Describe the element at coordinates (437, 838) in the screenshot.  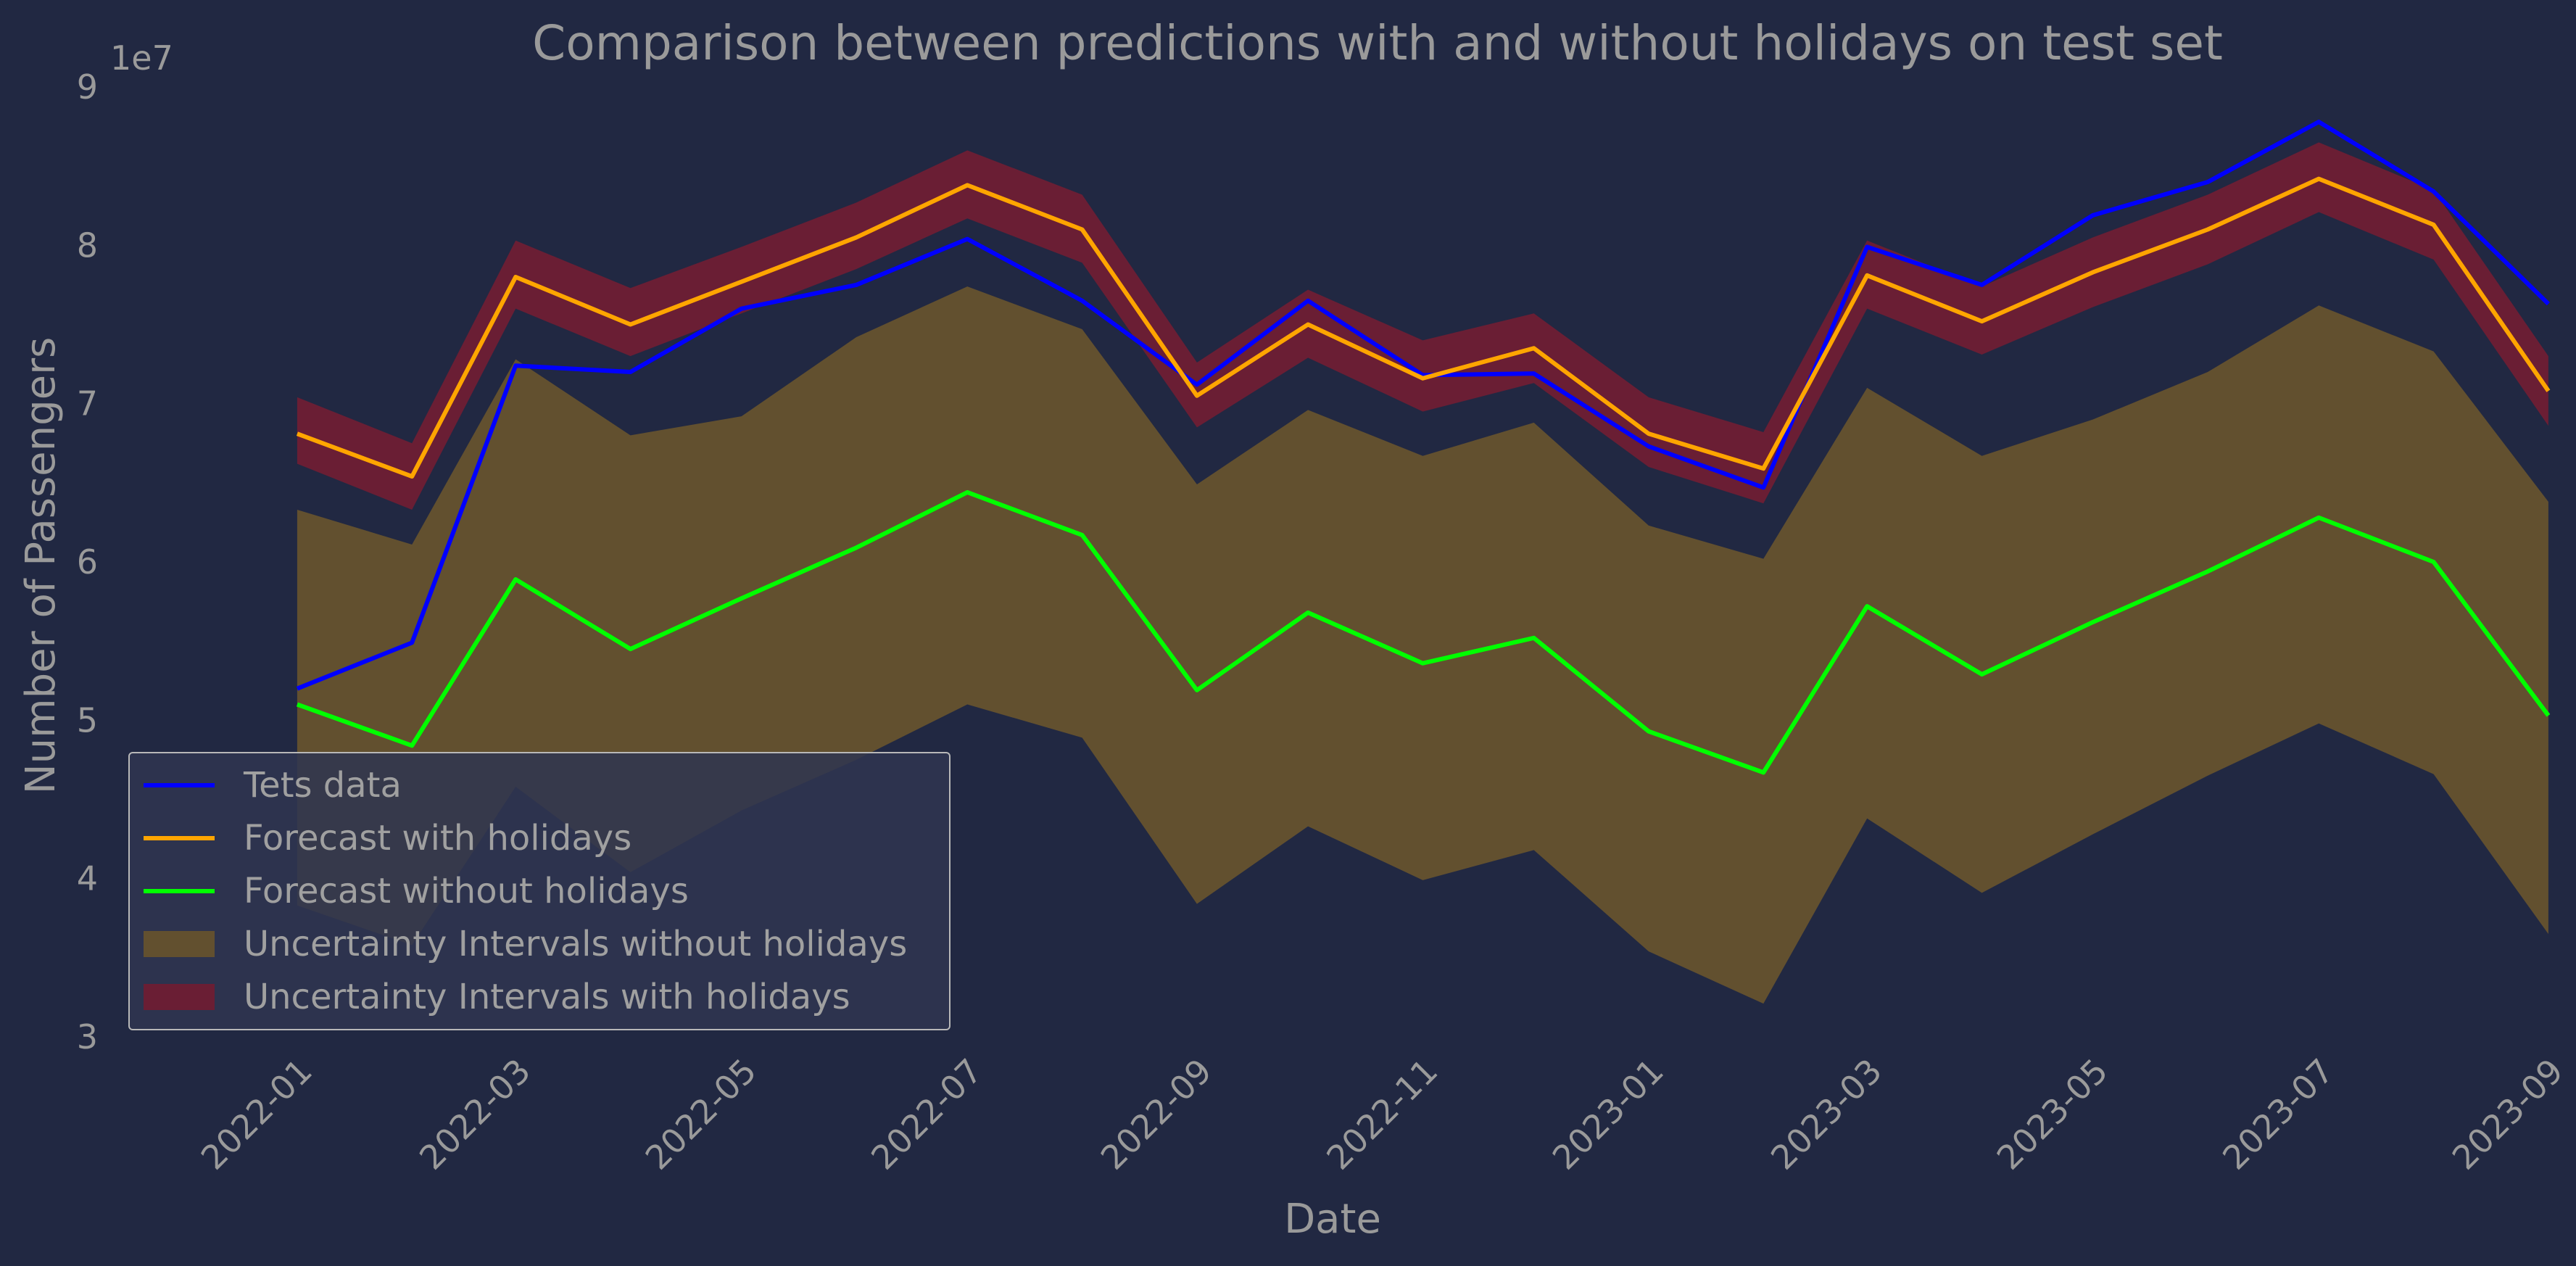
I see `legend-label: Forecast with holidays` at that location.